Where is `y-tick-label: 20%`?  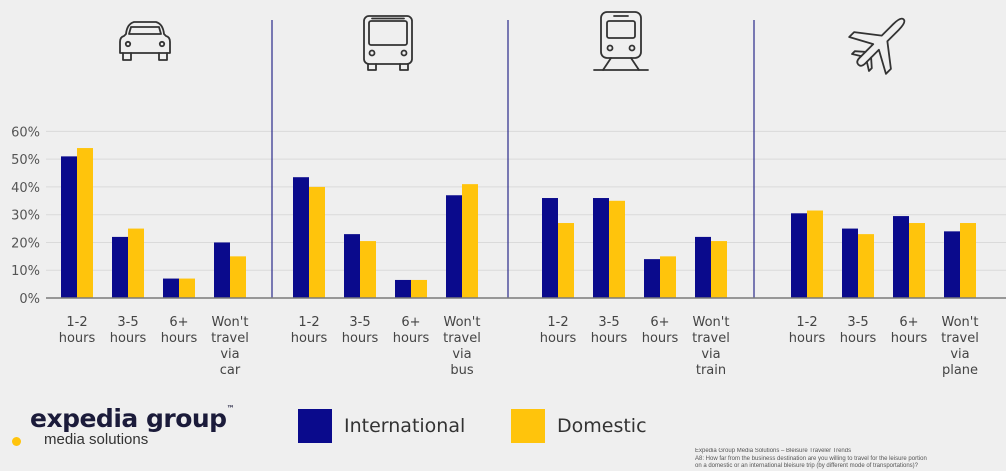
y-tick-label: 20% is located at coordinates (25, 243).